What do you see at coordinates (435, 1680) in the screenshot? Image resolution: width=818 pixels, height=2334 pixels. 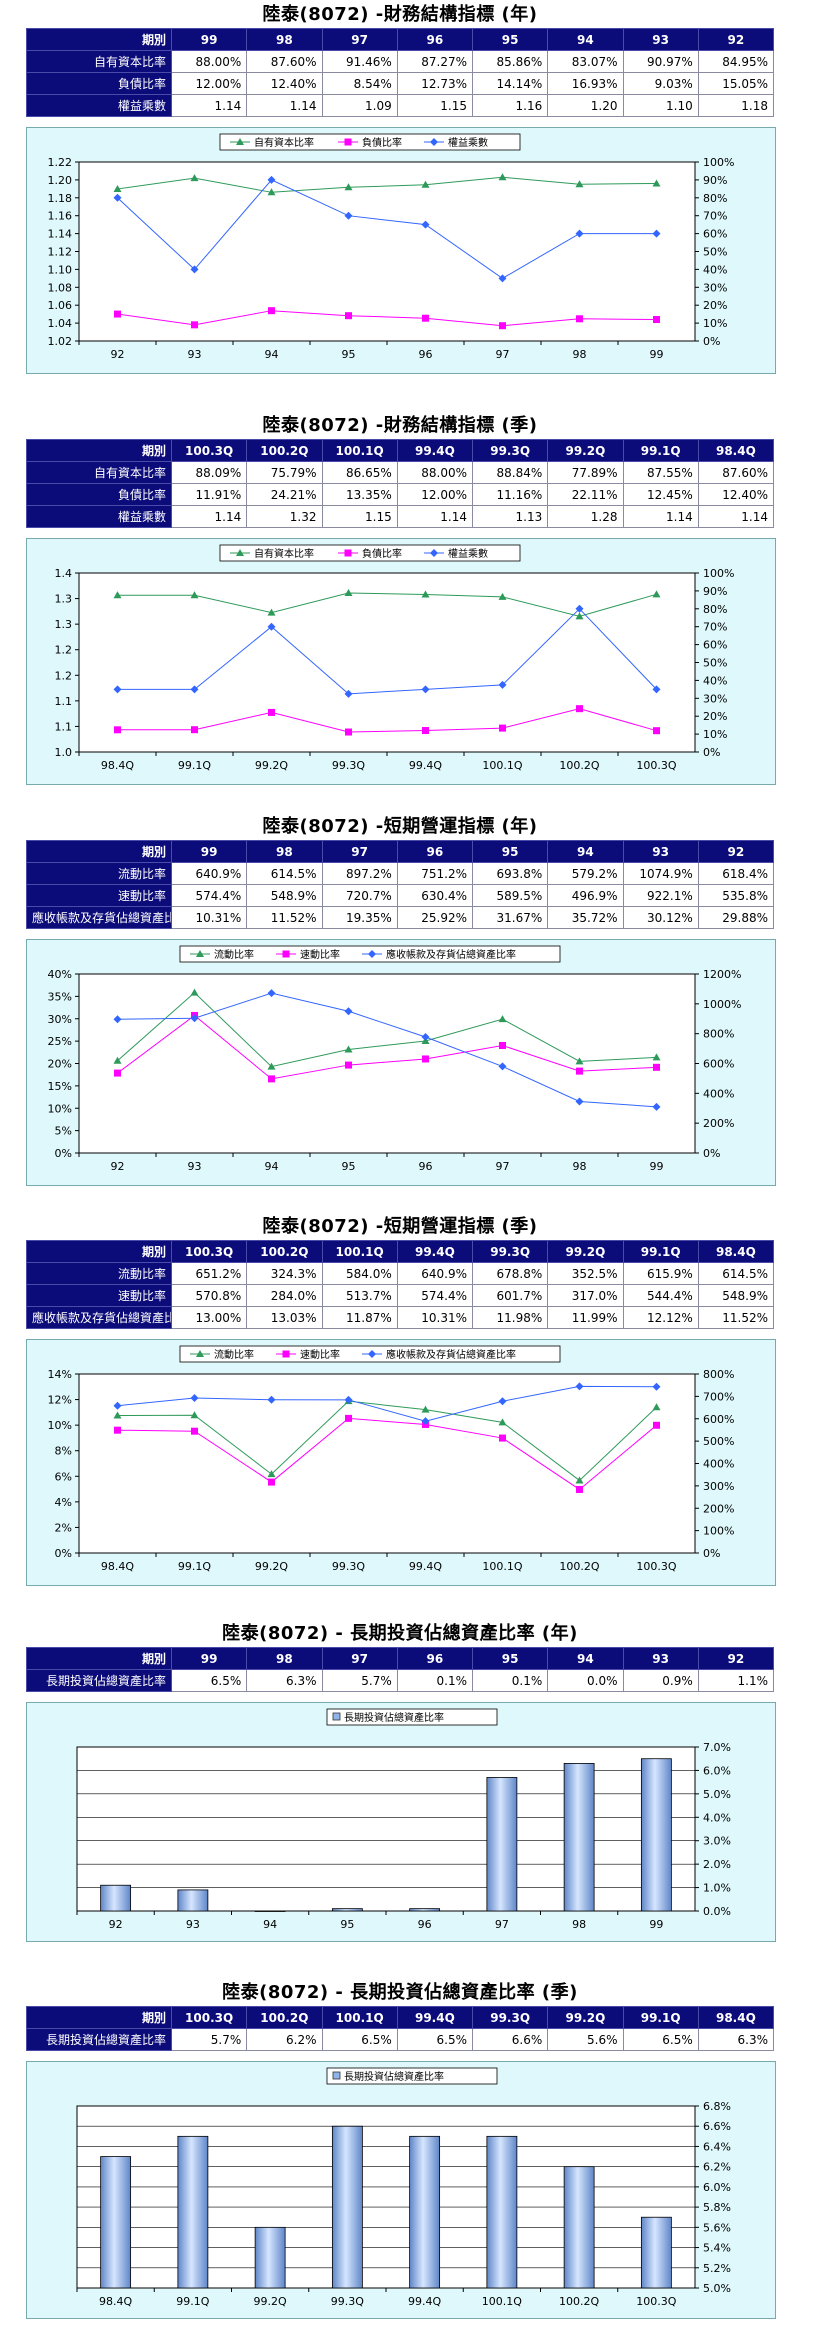 I see `table-cell: 0.1%` at bounding box center [435, 1680].